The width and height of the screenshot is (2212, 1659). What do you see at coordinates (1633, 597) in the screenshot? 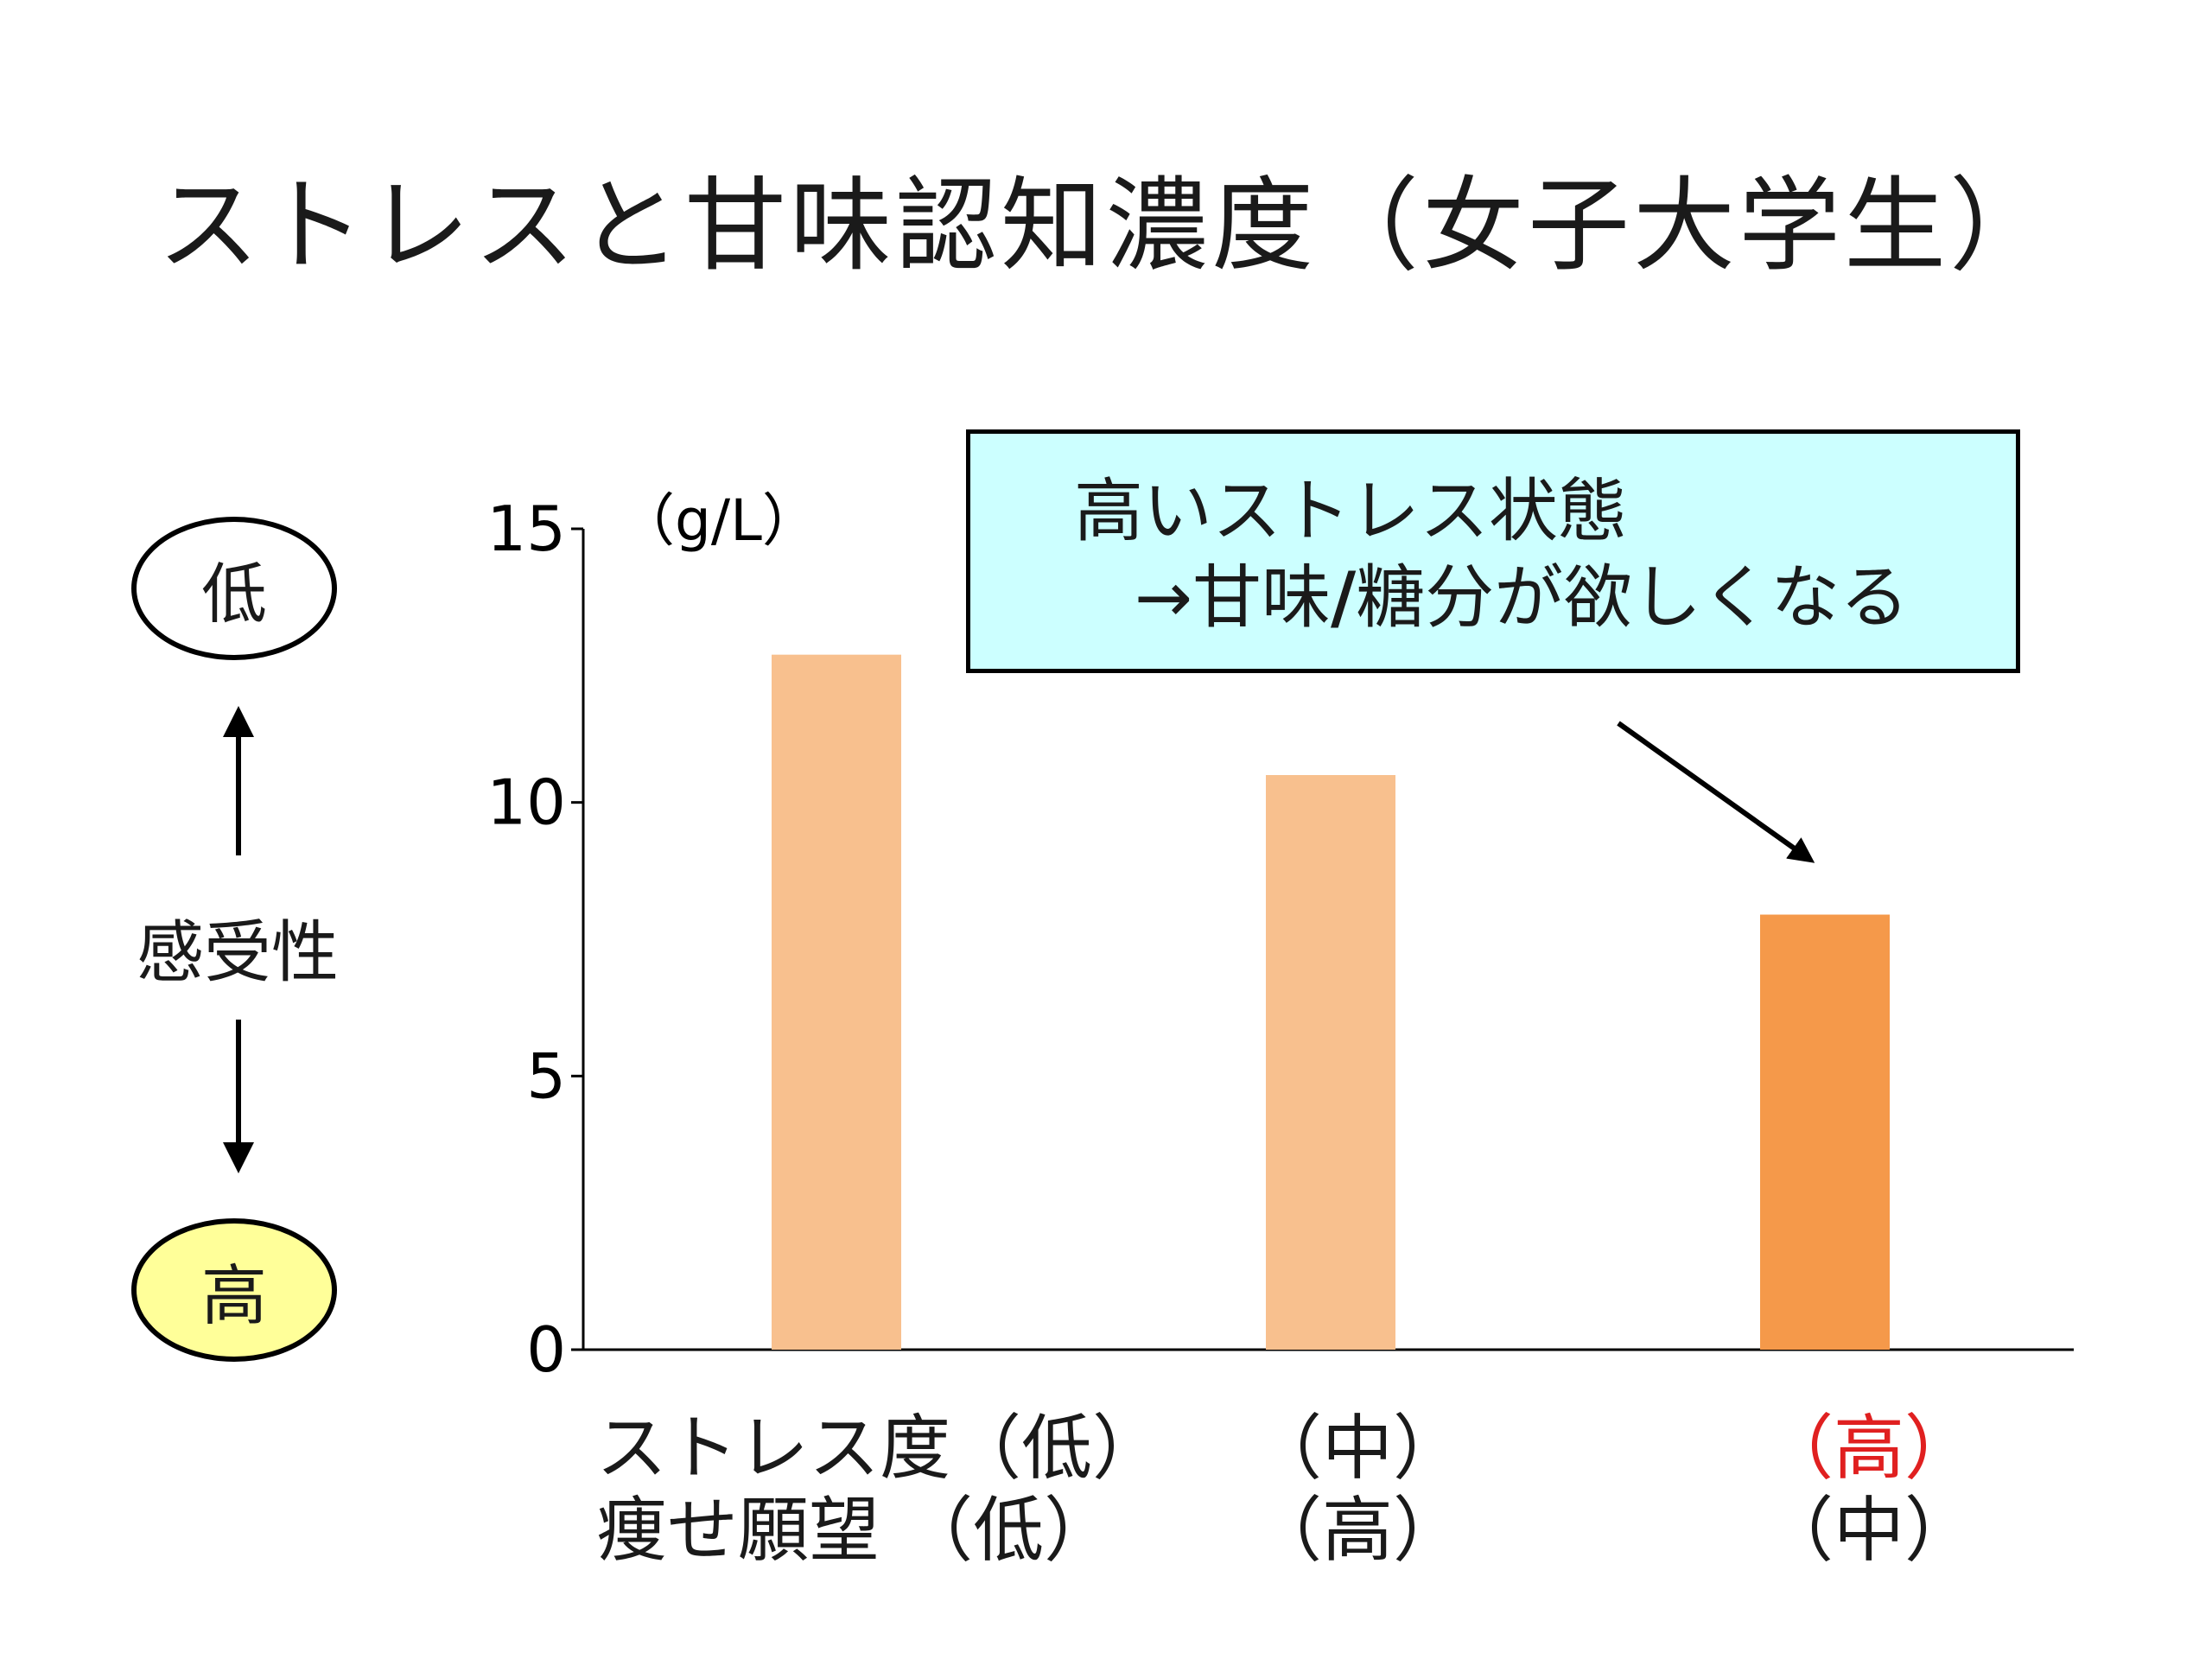
I see `callout-text-b: 糖分が欲しくなる` at bounding box center [1633, 597].